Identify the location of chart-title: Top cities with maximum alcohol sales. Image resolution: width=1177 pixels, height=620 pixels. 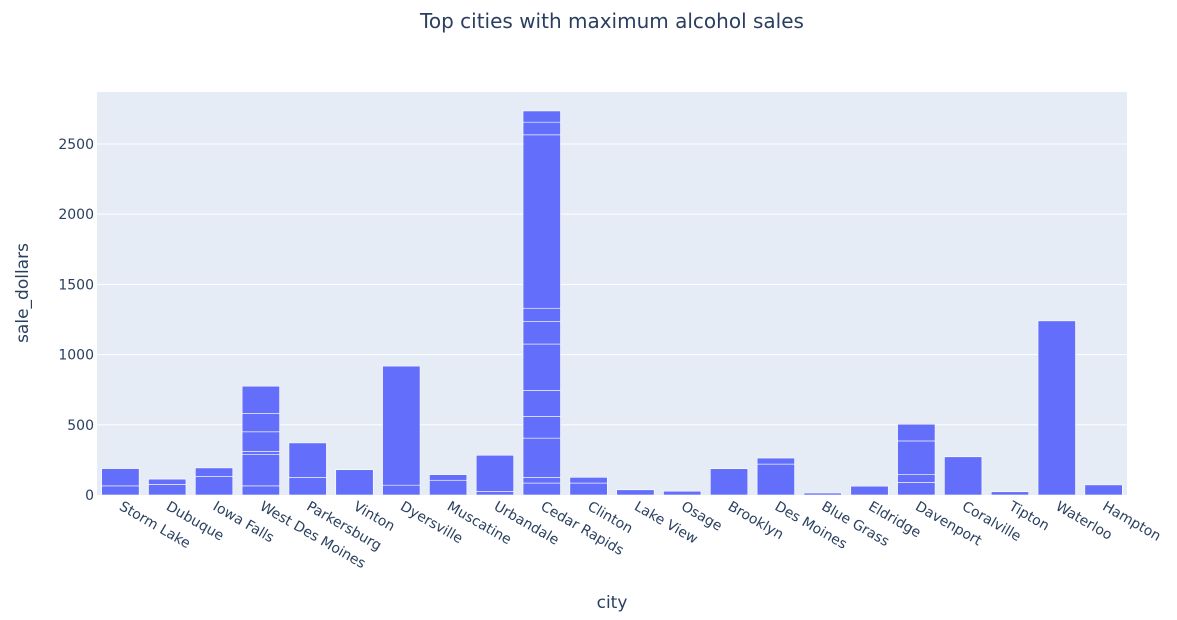
(611, 21).